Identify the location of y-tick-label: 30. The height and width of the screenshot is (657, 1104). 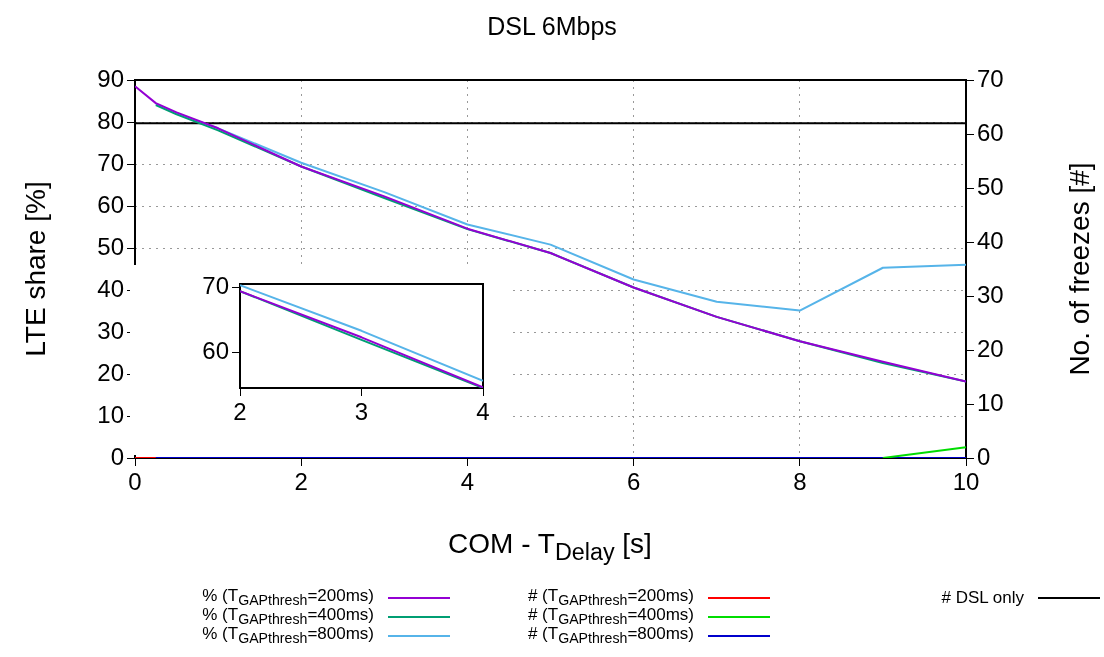
(110, 330).